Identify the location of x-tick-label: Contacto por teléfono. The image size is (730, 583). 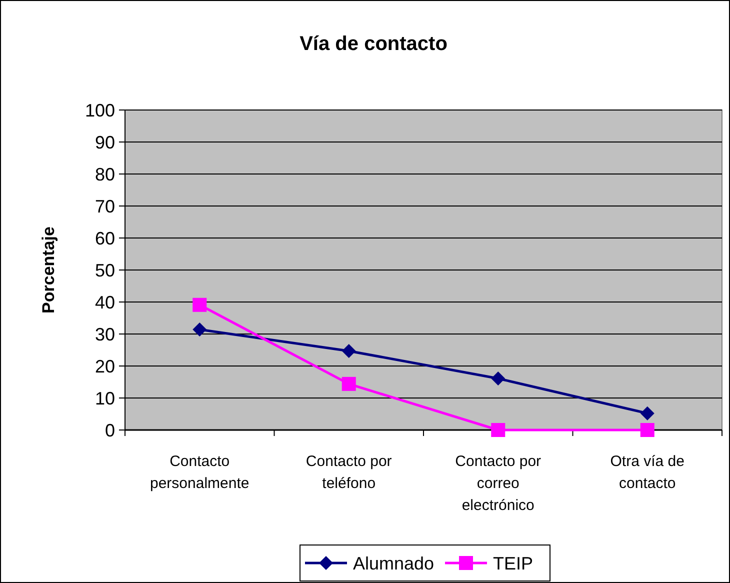
(349, 472).